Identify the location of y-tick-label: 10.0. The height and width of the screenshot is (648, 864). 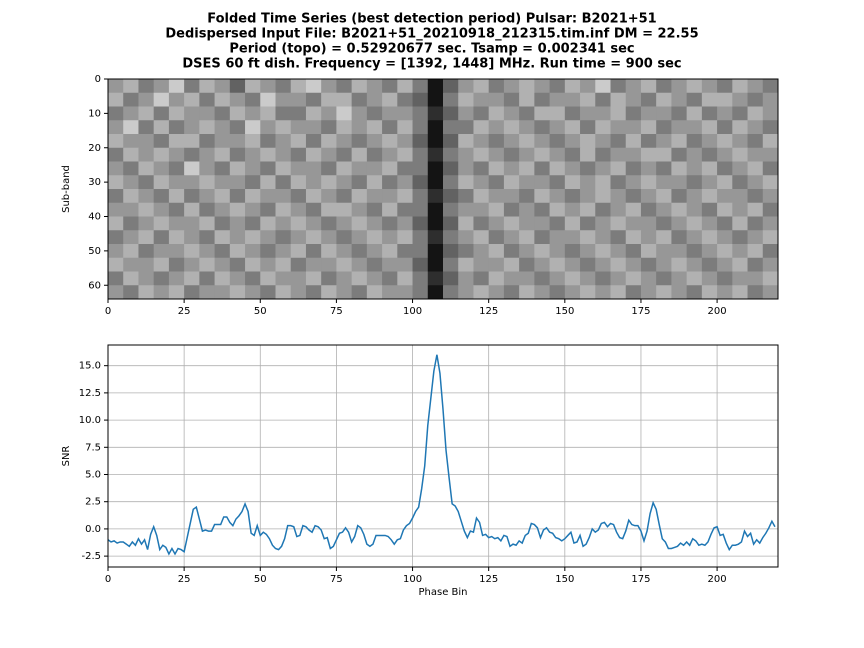
(90, 420).